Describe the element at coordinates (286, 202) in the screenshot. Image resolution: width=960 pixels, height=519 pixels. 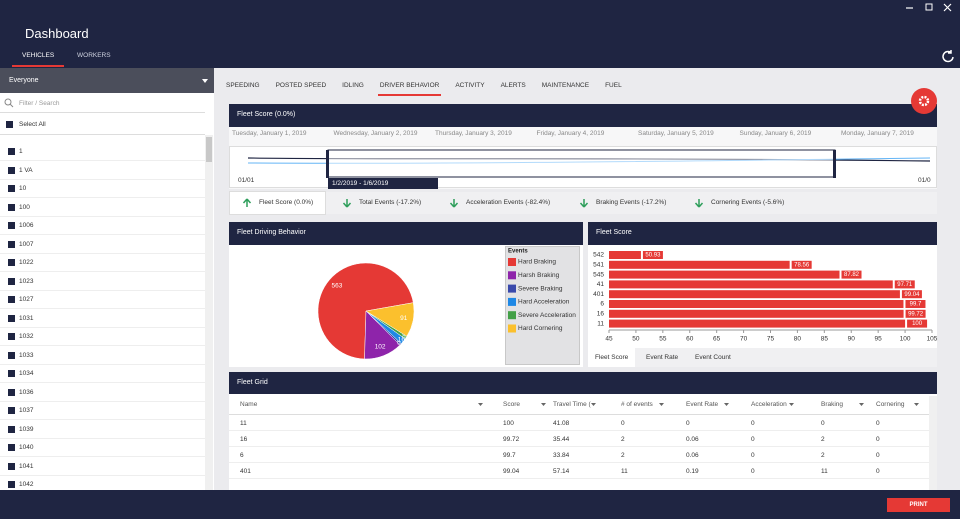
I see `trend-label: Fleet Score (0.0%)` at that location.